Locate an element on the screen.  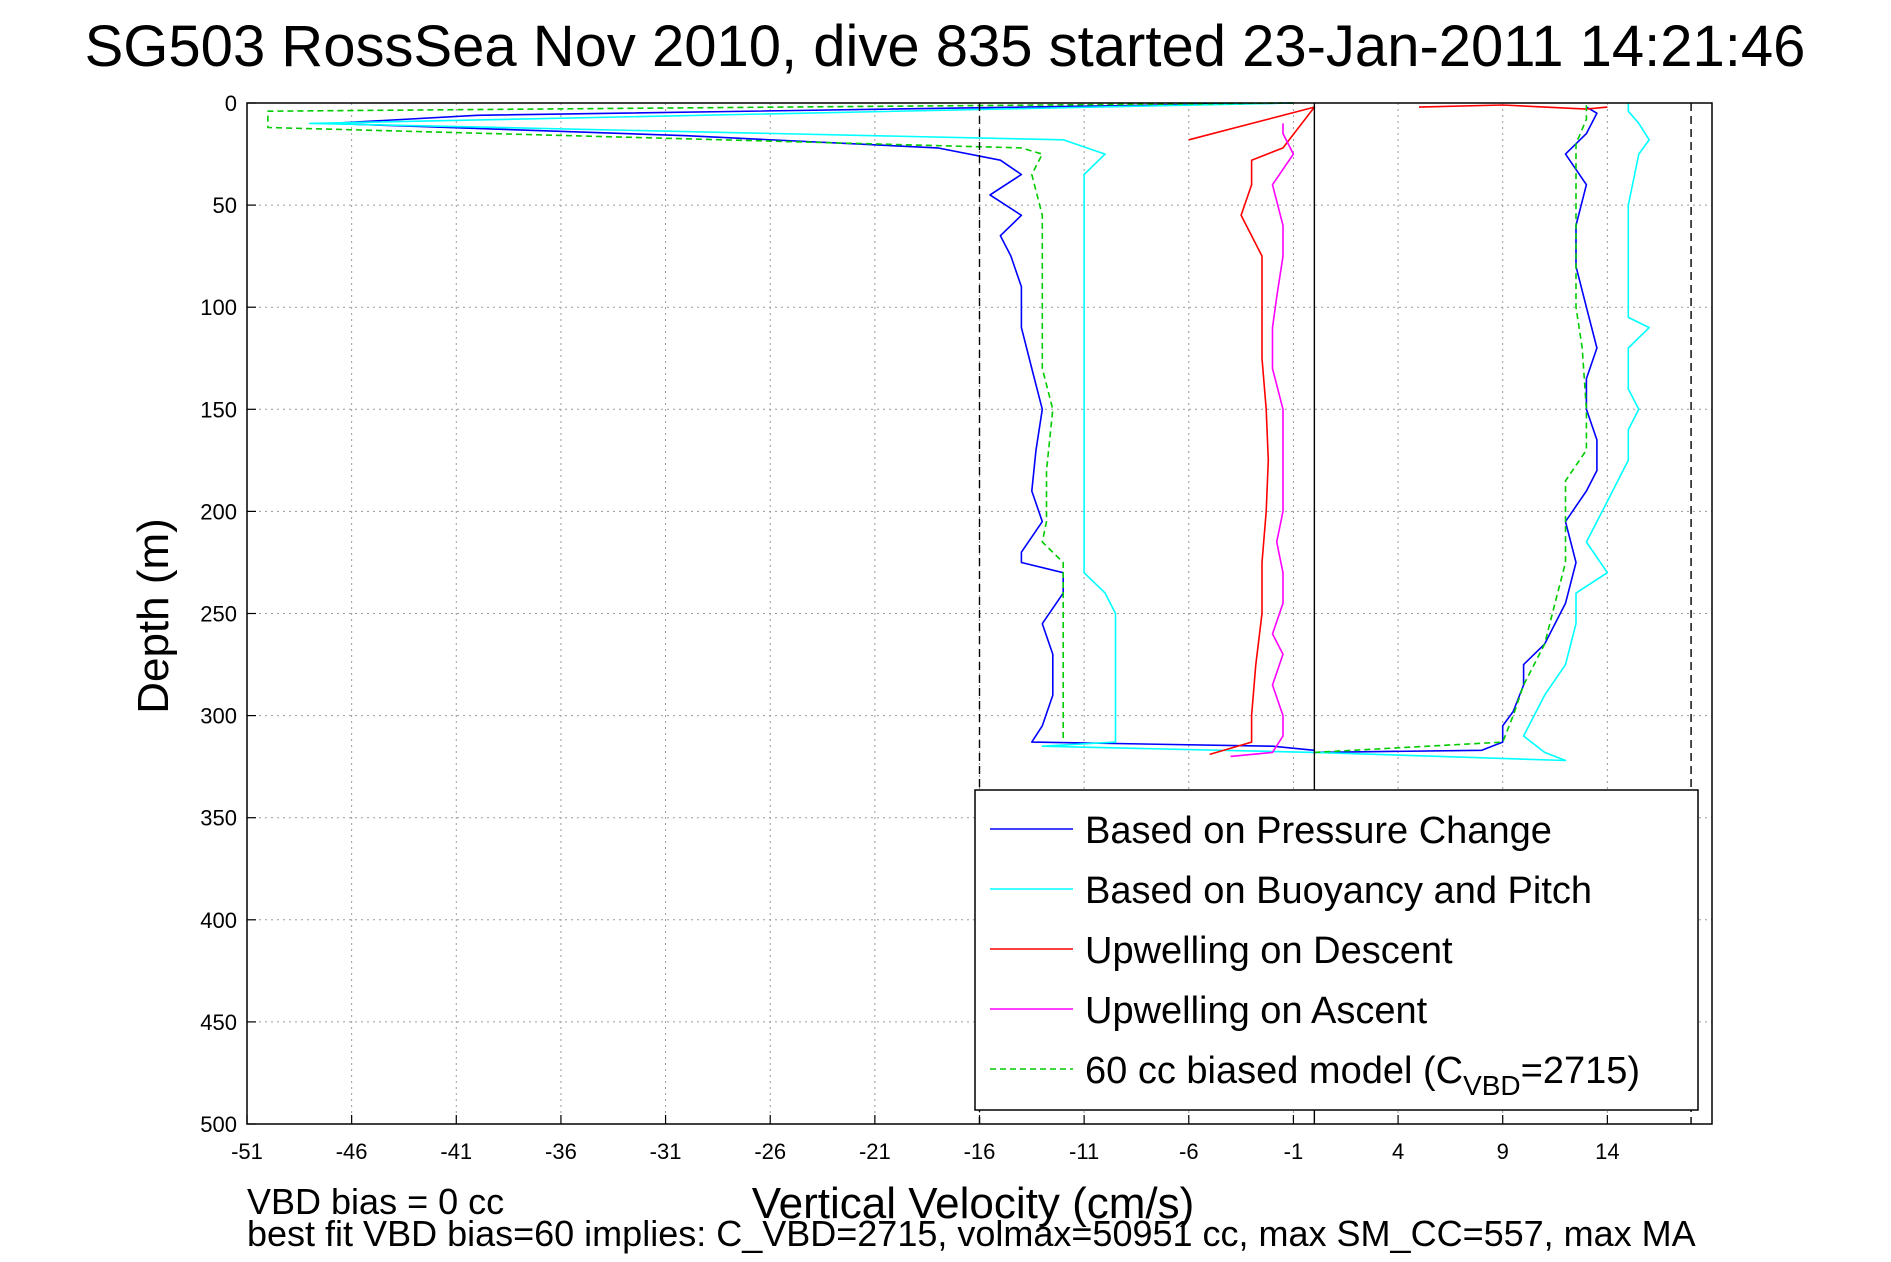
x-tick-label: -1 is located at coordinates (1294, 1151).